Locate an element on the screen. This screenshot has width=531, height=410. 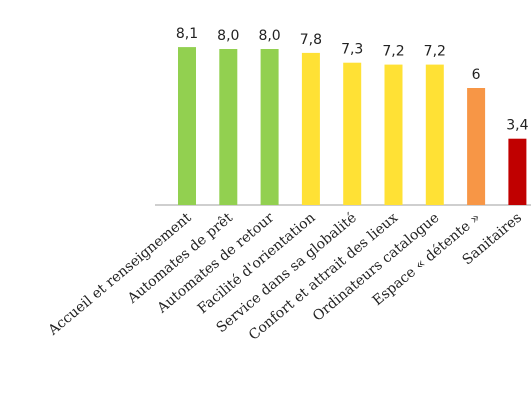
value-label-7: 7,2 is located at coordinates (435, 52).